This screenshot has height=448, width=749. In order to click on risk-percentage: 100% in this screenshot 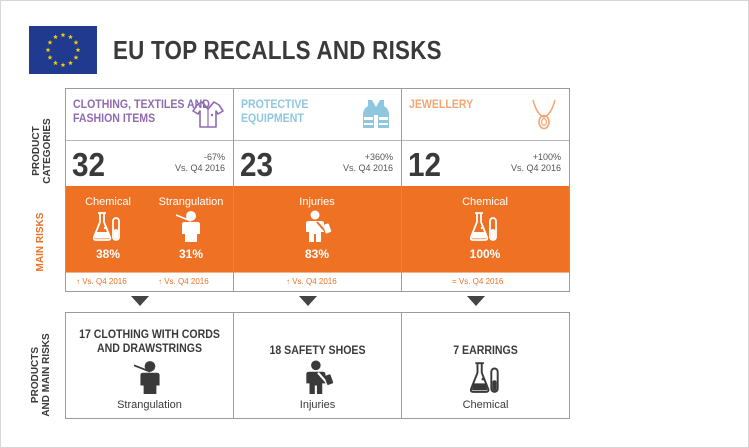, I will do `click(485, 254)`.